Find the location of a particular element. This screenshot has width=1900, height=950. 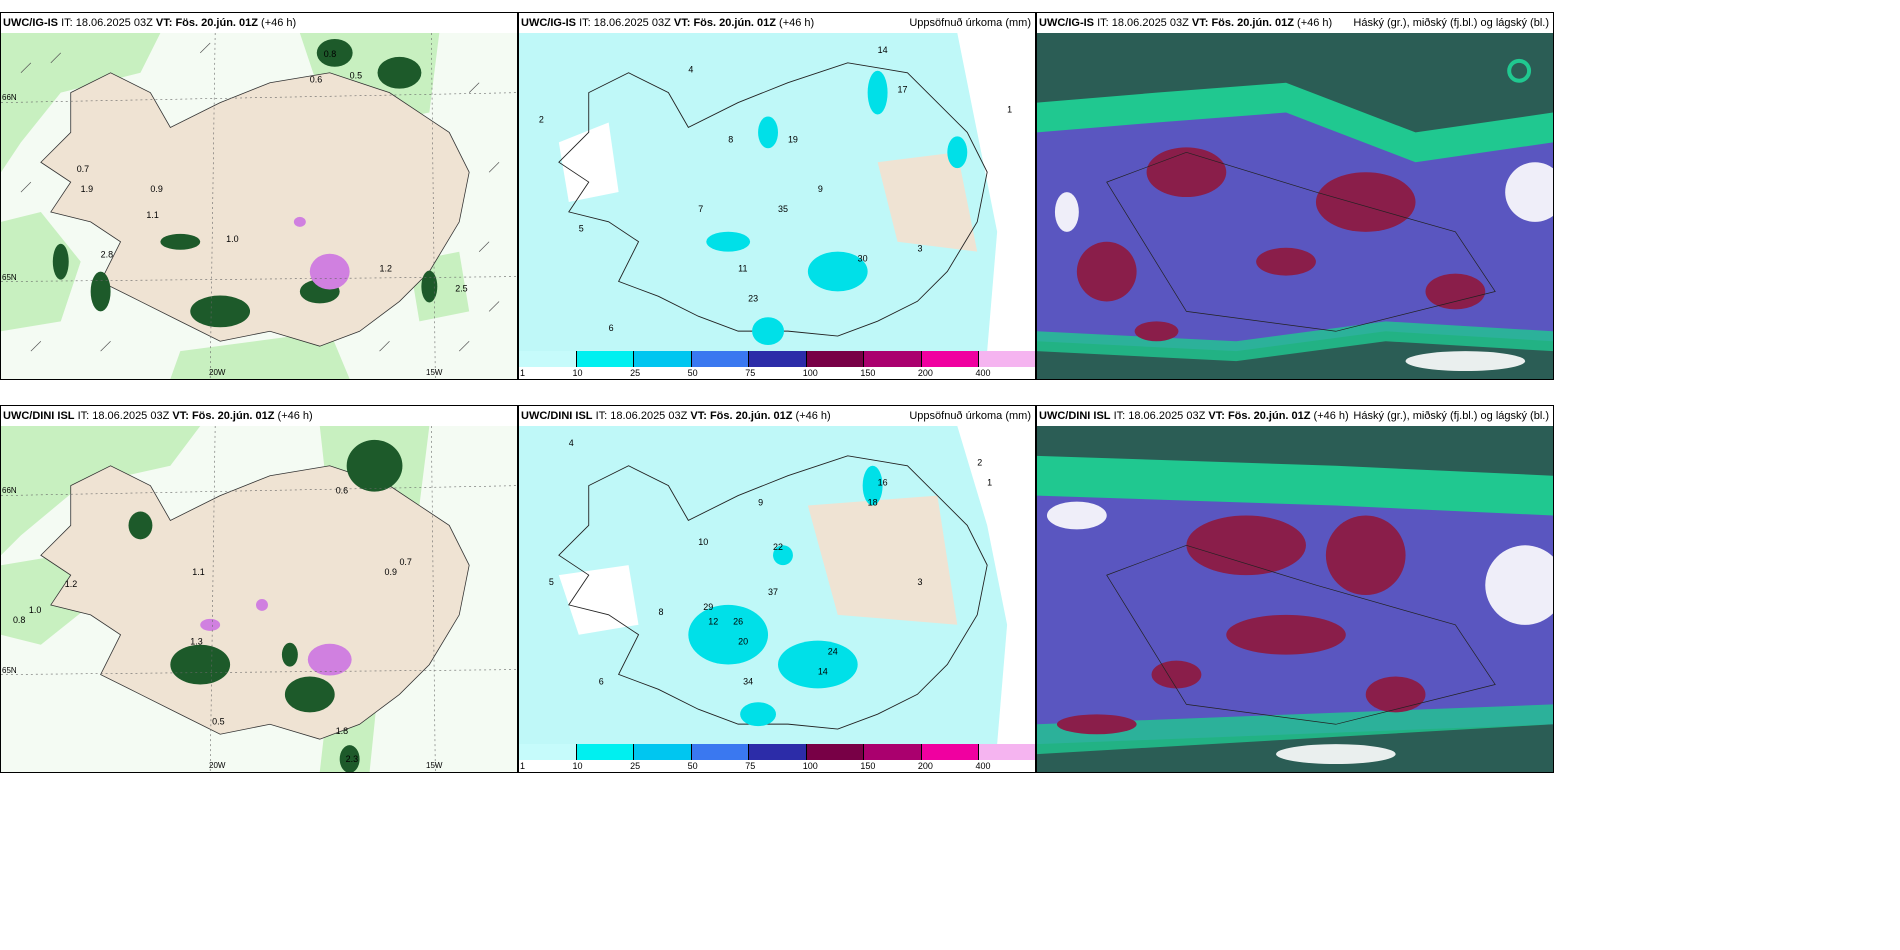

svg-text: 7 is located at coordinates (700, 209).